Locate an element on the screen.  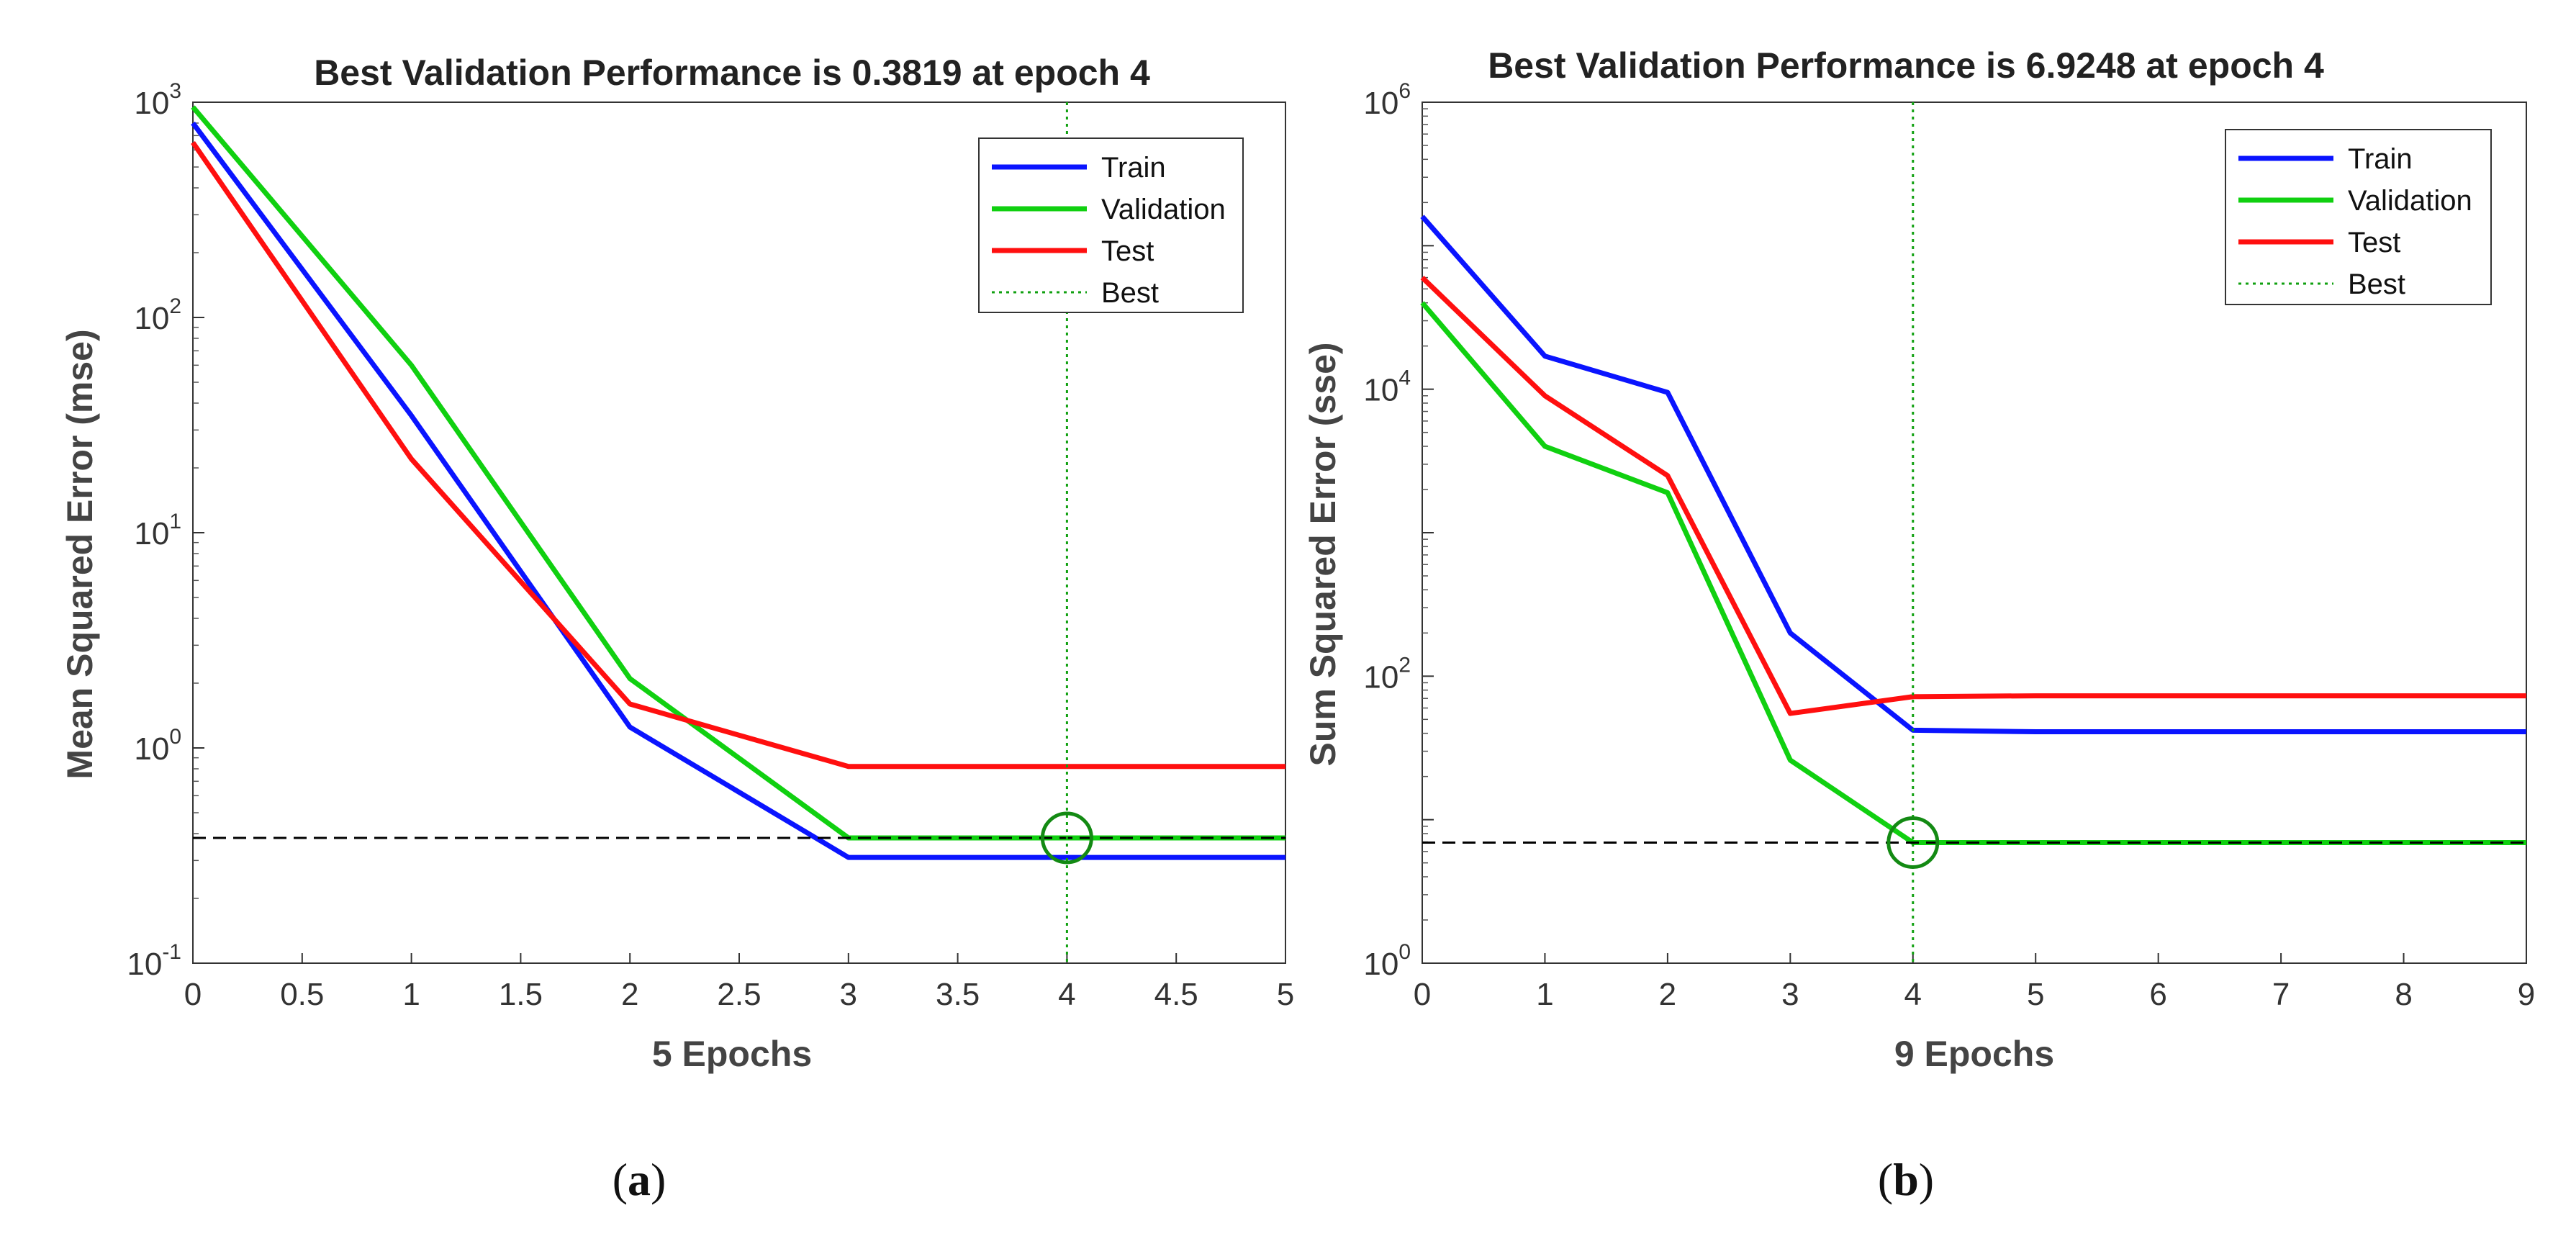
chart-a-y-tick-label: 10⁰ is located at coordinates (158, 746).